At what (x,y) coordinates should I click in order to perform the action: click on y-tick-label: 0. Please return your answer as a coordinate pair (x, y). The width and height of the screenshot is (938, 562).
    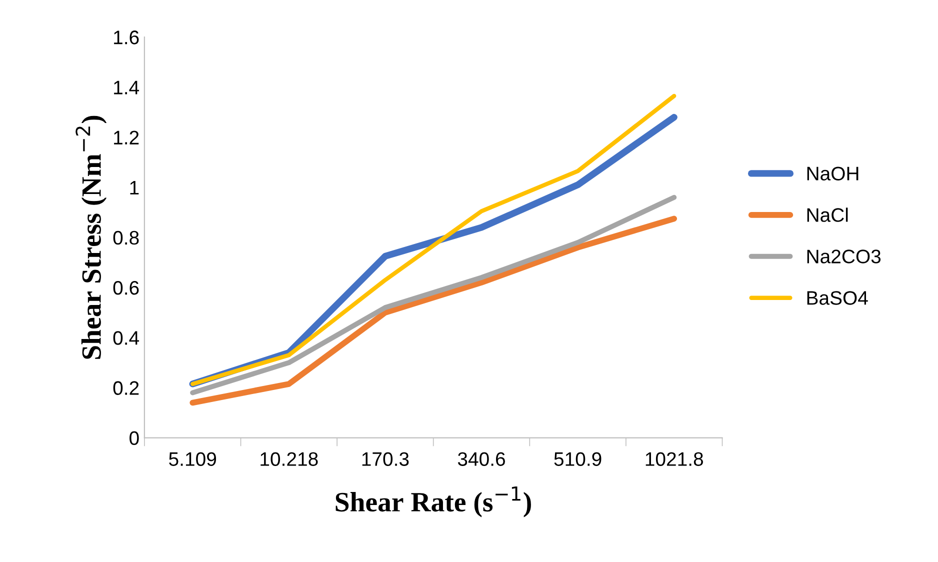
    Looking at the image, I should click on (134, 438).